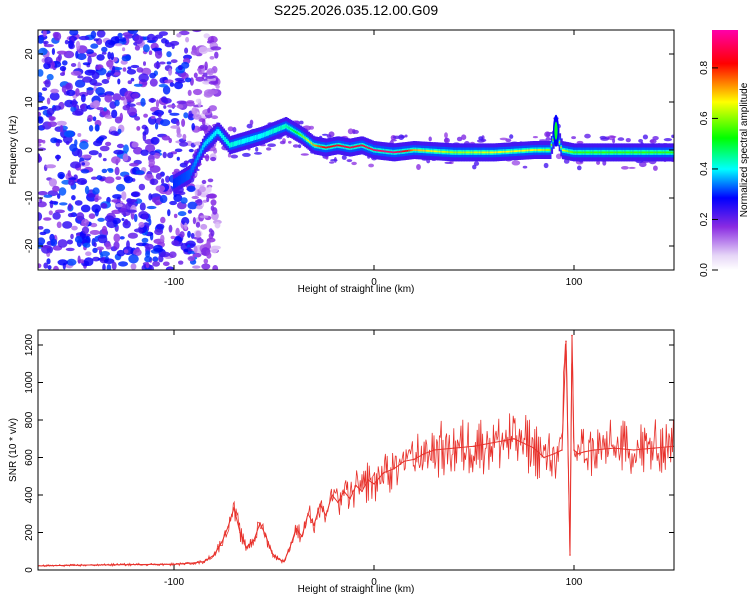 This screenshot has width=750, height=600. I want to click on y-tick-label: 1000, so click(29, 382).